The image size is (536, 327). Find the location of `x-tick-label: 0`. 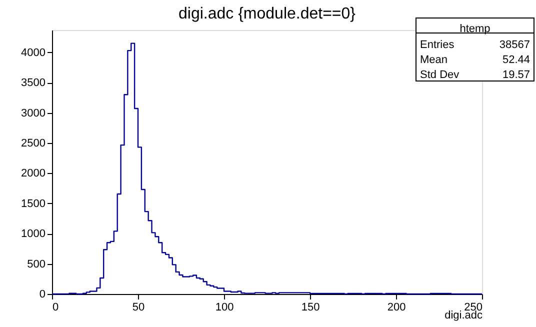

x-tick-label: 0 is located at coordinates (55, 308).